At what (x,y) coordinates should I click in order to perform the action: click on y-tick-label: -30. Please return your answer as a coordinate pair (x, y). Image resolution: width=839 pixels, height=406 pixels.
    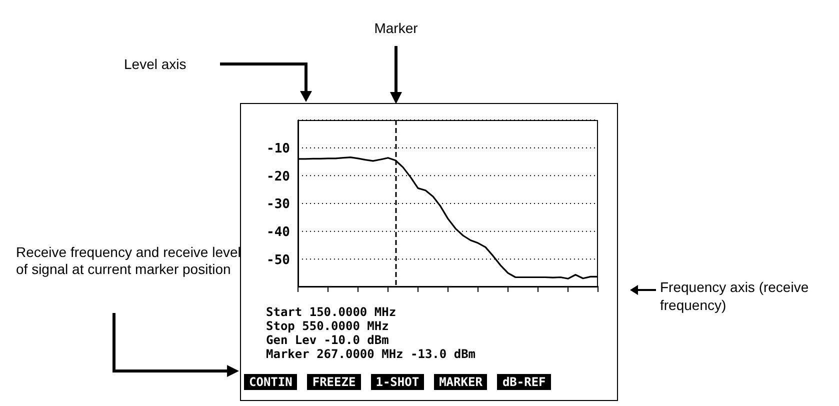
    Looking at the image, I should click on (278, 204).